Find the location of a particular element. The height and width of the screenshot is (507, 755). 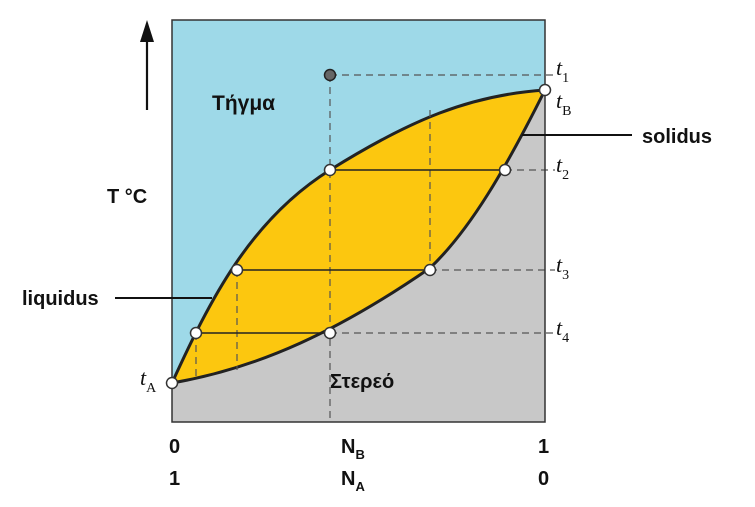

marker-t3-right is located at coordinates (430, 270).